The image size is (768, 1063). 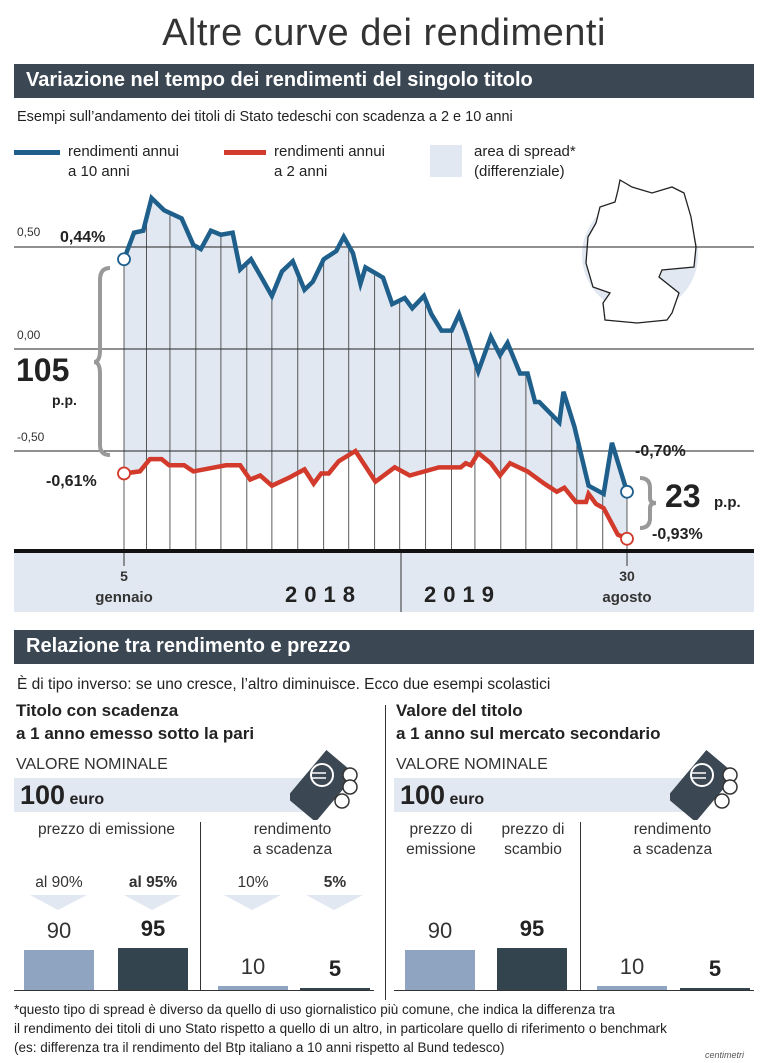 I want to click on end-marker-2y, so click(x=627, y=538).